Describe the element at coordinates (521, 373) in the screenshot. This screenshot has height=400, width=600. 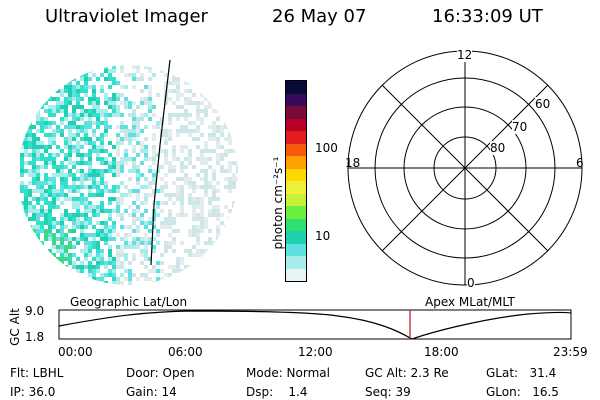
I see `glat-value: GLat: 31.4` at that location.